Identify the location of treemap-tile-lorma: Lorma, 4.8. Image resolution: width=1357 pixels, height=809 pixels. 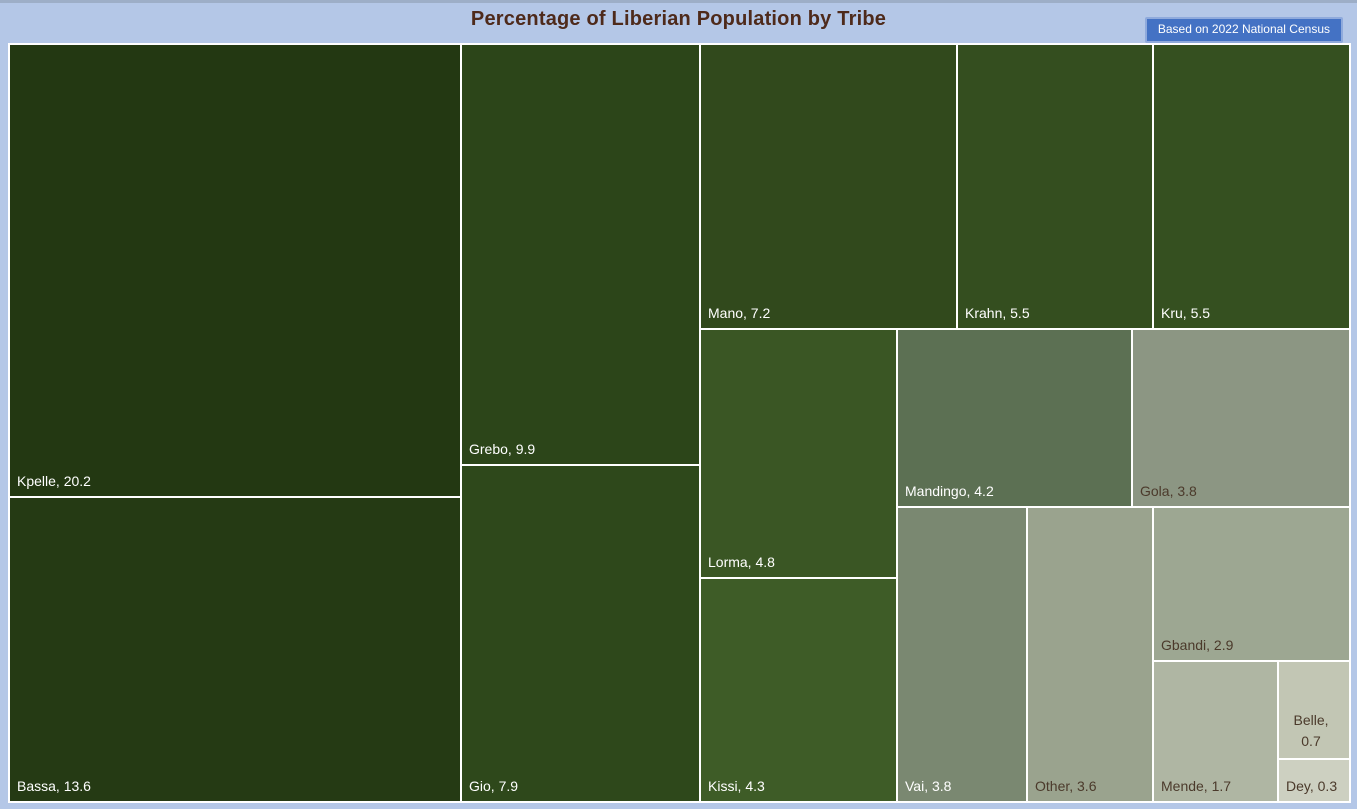
(798, 453).